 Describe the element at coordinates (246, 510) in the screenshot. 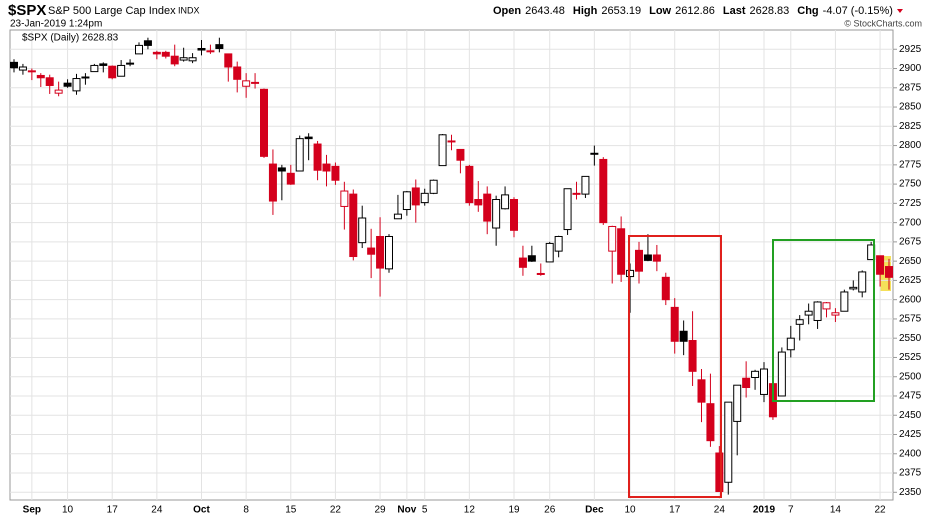

I see `x-tick-label: 8` at that location.